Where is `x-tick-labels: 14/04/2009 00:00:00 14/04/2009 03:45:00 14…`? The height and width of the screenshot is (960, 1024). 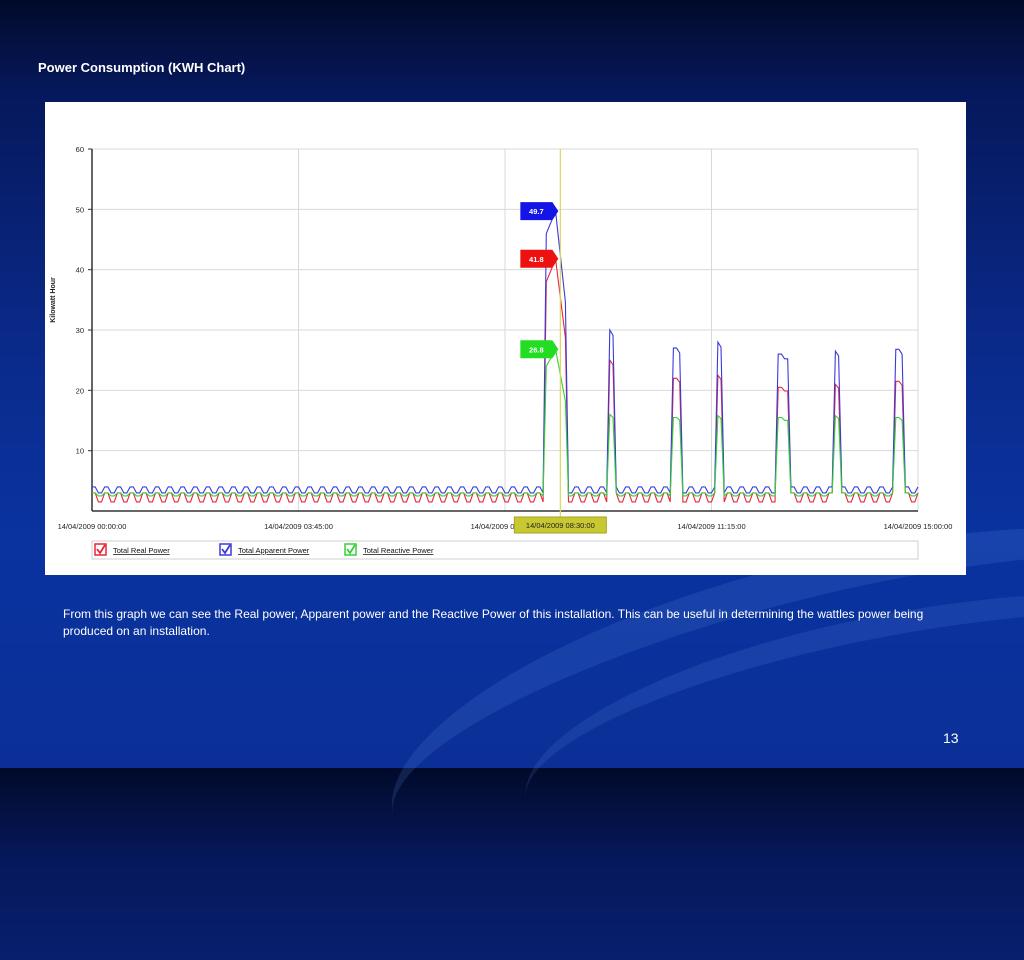 x-tick-labels: 14/04/2009 00:00:00 14/04/2009 03:45:00 14… is located at coordinates (505, 526).